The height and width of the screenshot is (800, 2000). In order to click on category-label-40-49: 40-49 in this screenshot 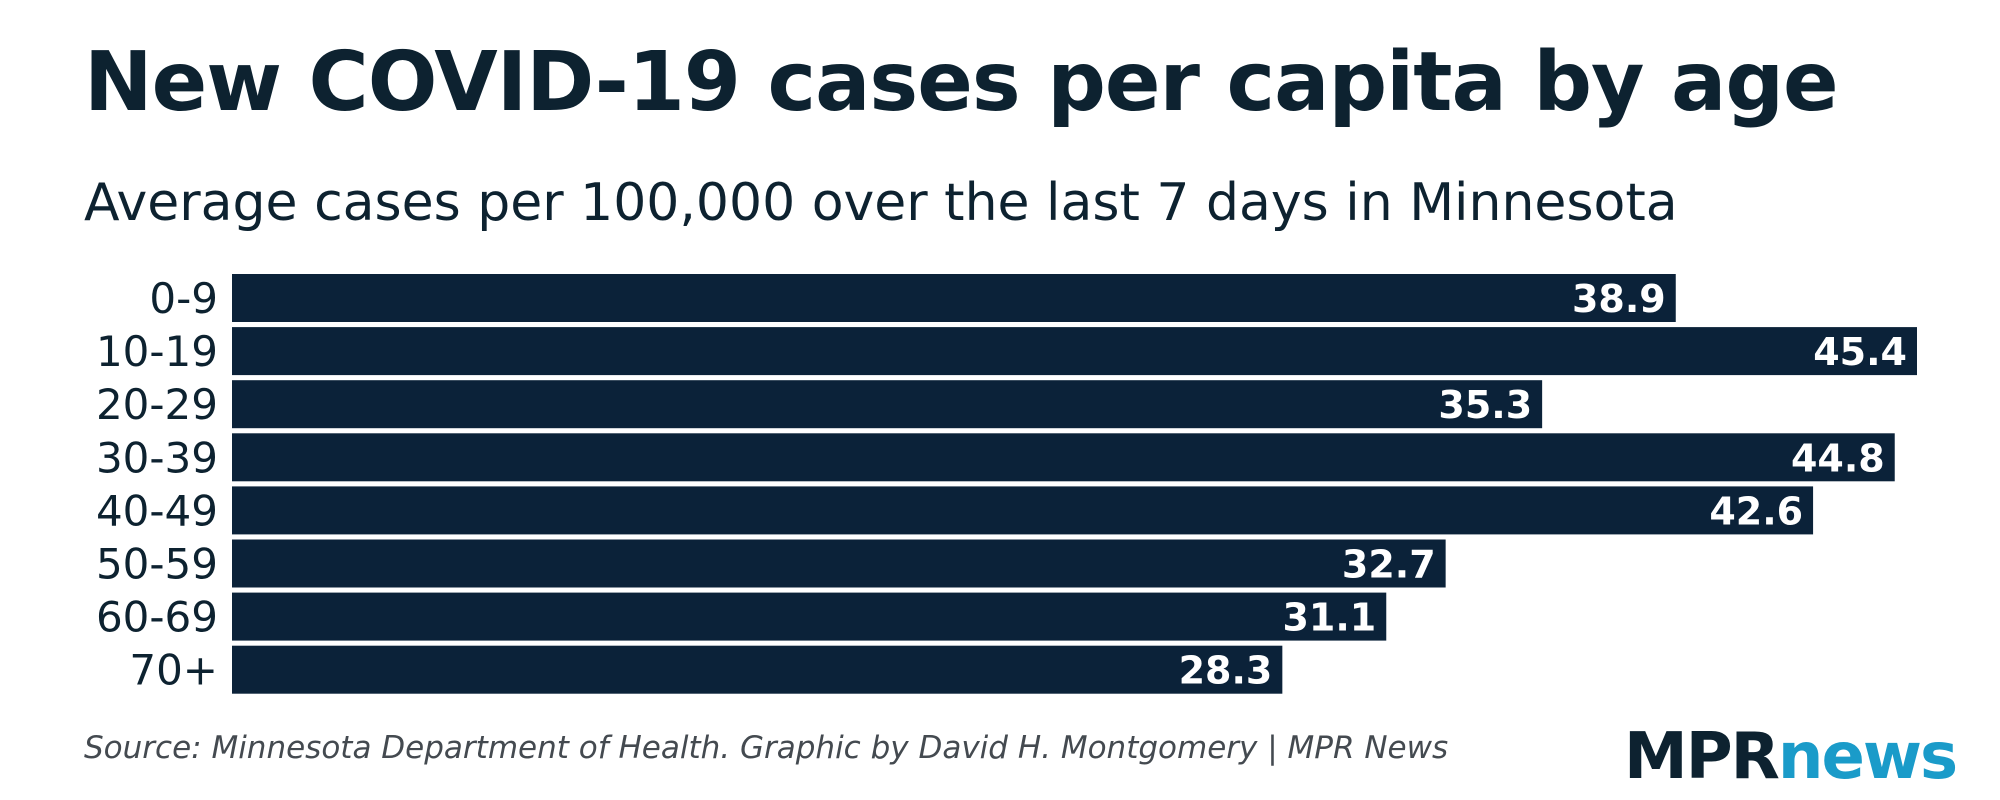, I will do `click(157, 510)`.